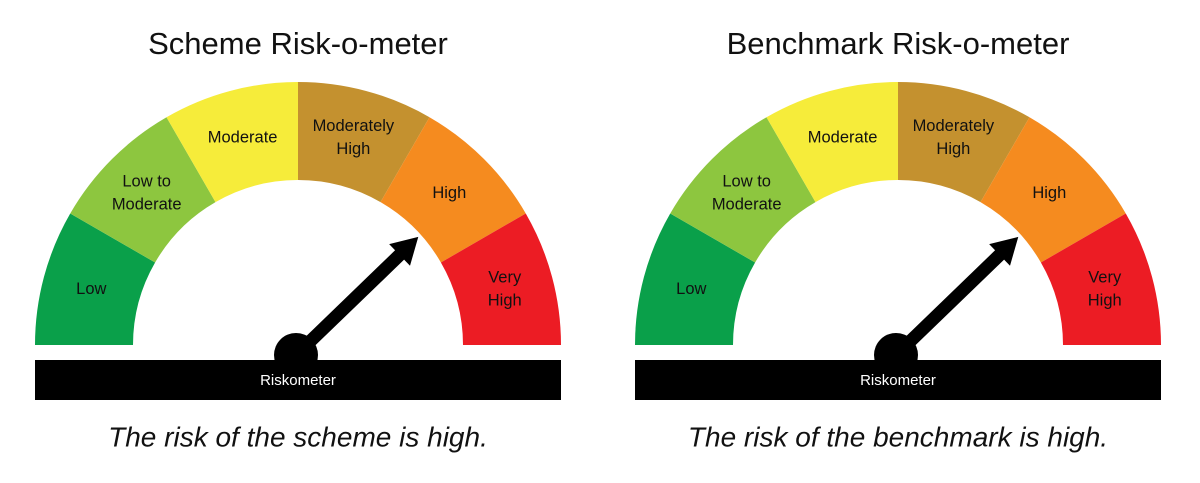 The width and height of the screenshot is (1200, 483). I want to click on caption: The risk of the scheme is high., so click(298, 436).